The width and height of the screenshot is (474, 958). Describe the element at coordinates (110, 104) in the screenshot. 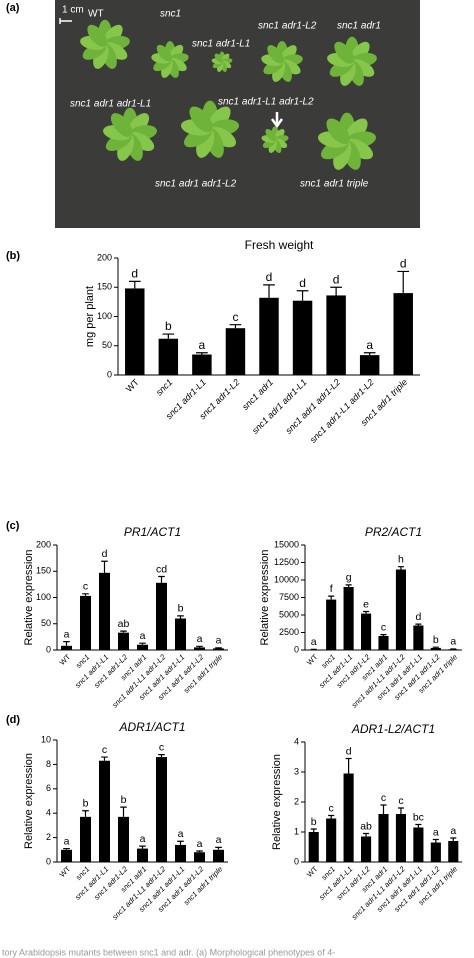

I see `photo-label: snc1 adr1 adr1-L1` at that location.